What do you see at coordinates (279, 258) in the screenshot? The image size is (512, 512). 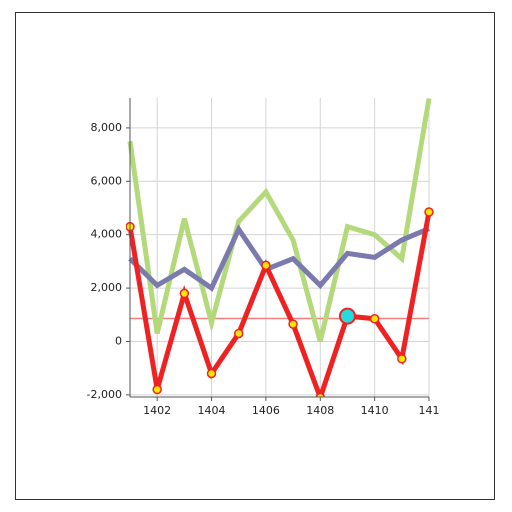 I see `series-line` at bounding box center [279, 258].